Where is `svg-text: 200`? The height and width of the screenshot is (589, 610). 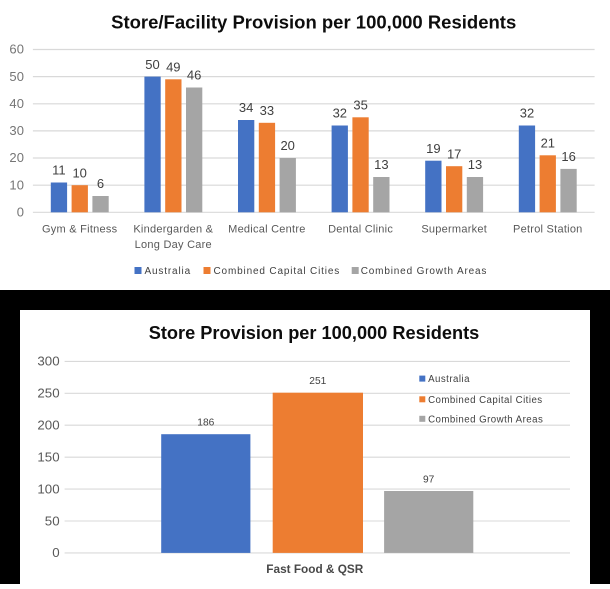 svg-text: 200 is located at coordinates (48, 425).